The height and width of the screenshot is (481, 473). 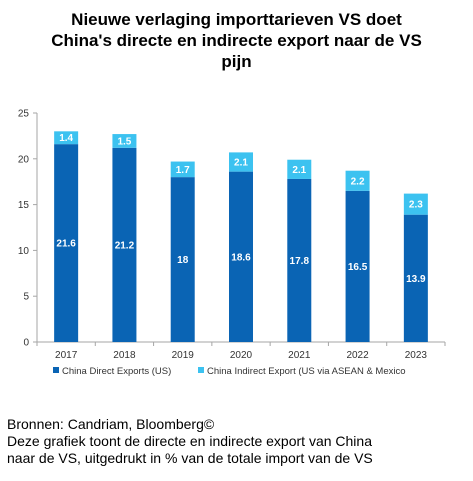 I want to click on direct-export-data-label: 16.5, so click(x=358, y=267).